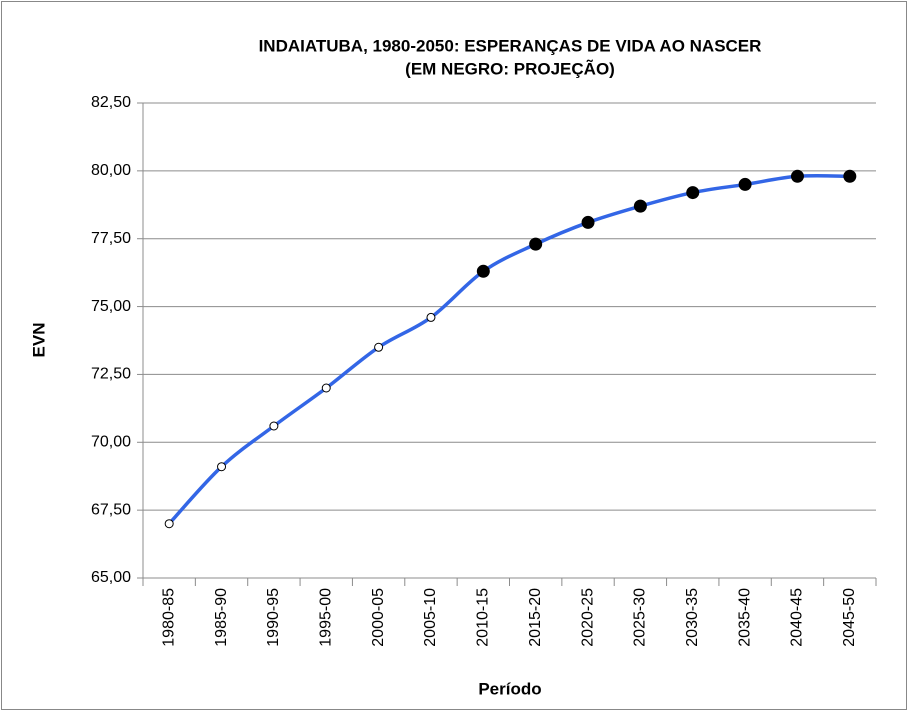  What do you see at coordinates (587, 617) in the screenshot?
I see `x-tick-label: 2020-25` at bounding box center [587, 617].